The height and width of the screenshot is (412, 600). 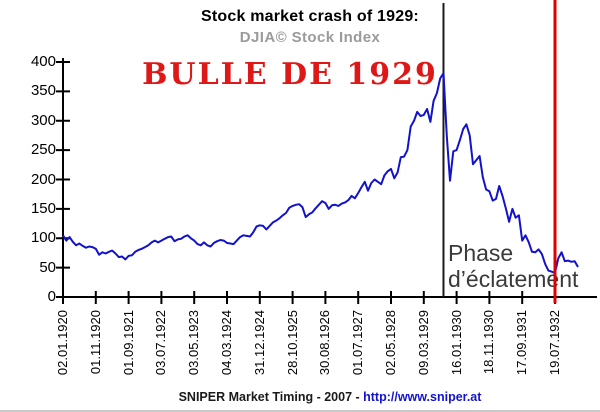 I want to click on phase-annotation: Phase d’éclatement, so click(x=513, y=266).